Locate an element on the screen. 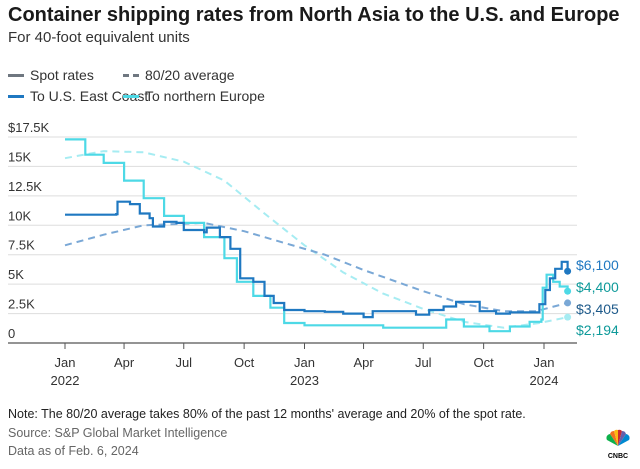 This screenshot has height=469, width=640. source: Source: S&P Global Market Intelligence is located at coordinates (118, 433).